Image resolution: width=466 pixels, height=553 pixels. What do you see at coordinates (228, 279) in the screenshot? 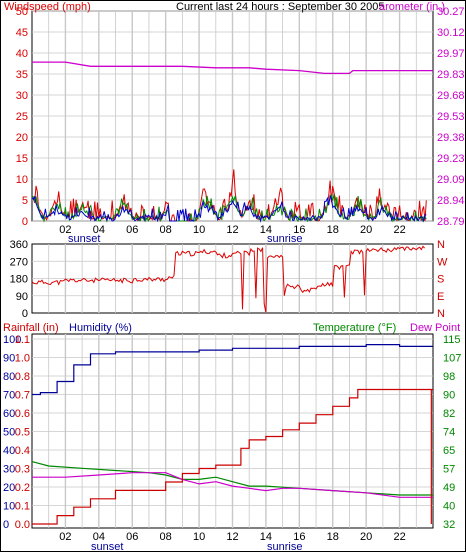
I see `wind-direction-line` at bounding box center [228, 279].